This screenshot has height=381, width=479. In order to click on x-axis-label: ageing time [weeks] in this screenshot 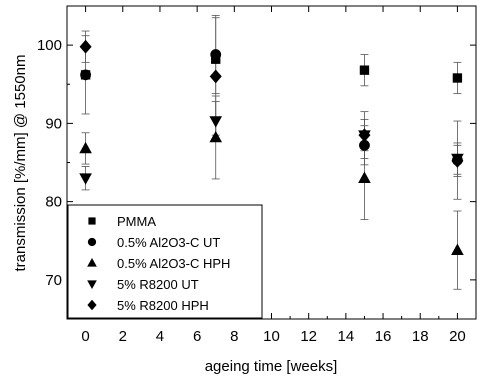, I will do `click(271, 366)`.